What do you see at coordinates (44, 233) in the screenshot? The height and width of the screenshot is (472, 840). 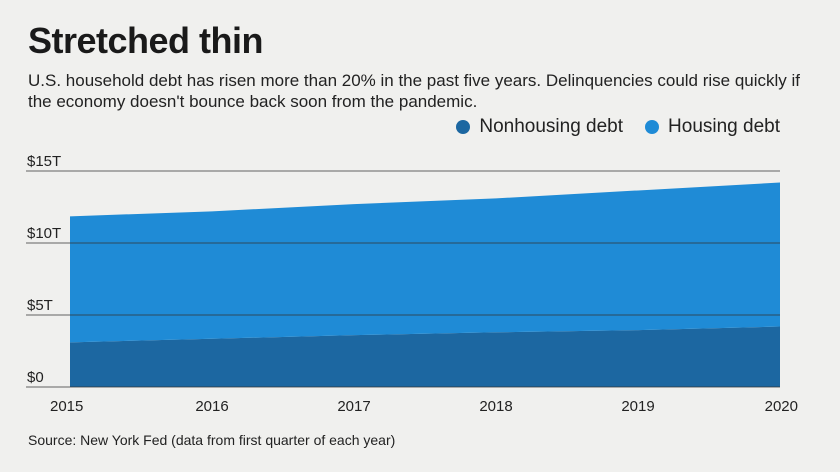 I see `y-tick-label: $10T` at bounding box center [44, 233].